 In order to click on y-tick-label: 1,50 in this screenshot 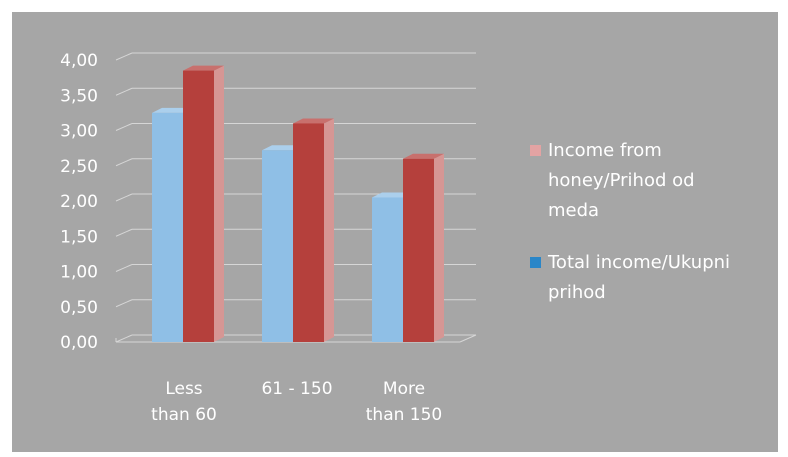, I will do `click(79, 237)`.